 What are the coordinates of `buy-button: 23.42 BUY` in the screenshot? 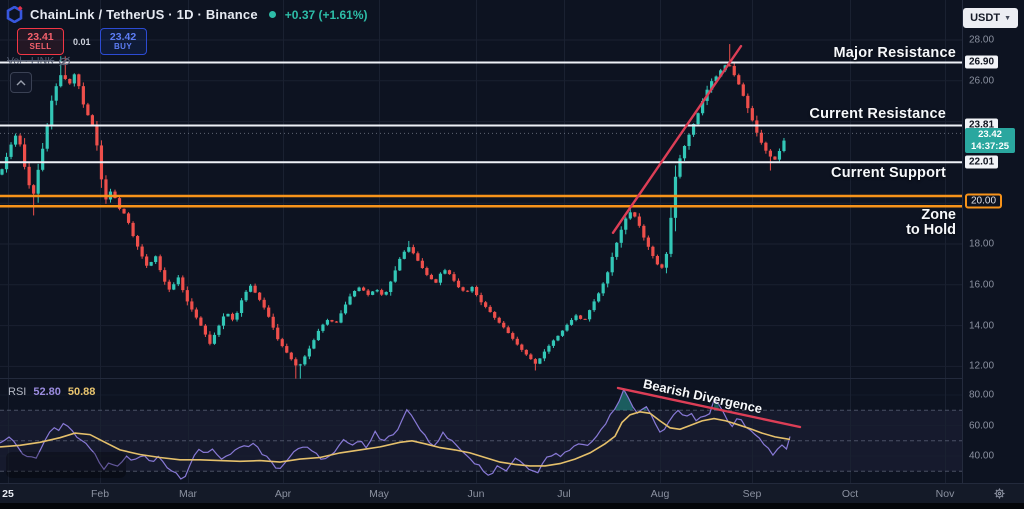 It's located at (123, 41).